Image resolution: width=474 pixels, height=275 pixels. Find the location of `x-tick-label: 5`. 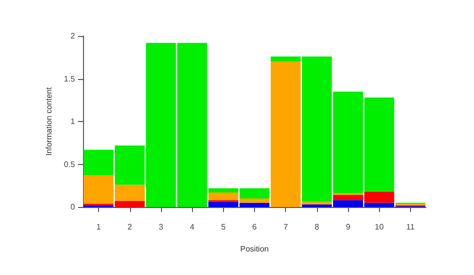

x-tick-label: 5 is located at coordinates (223, 227).